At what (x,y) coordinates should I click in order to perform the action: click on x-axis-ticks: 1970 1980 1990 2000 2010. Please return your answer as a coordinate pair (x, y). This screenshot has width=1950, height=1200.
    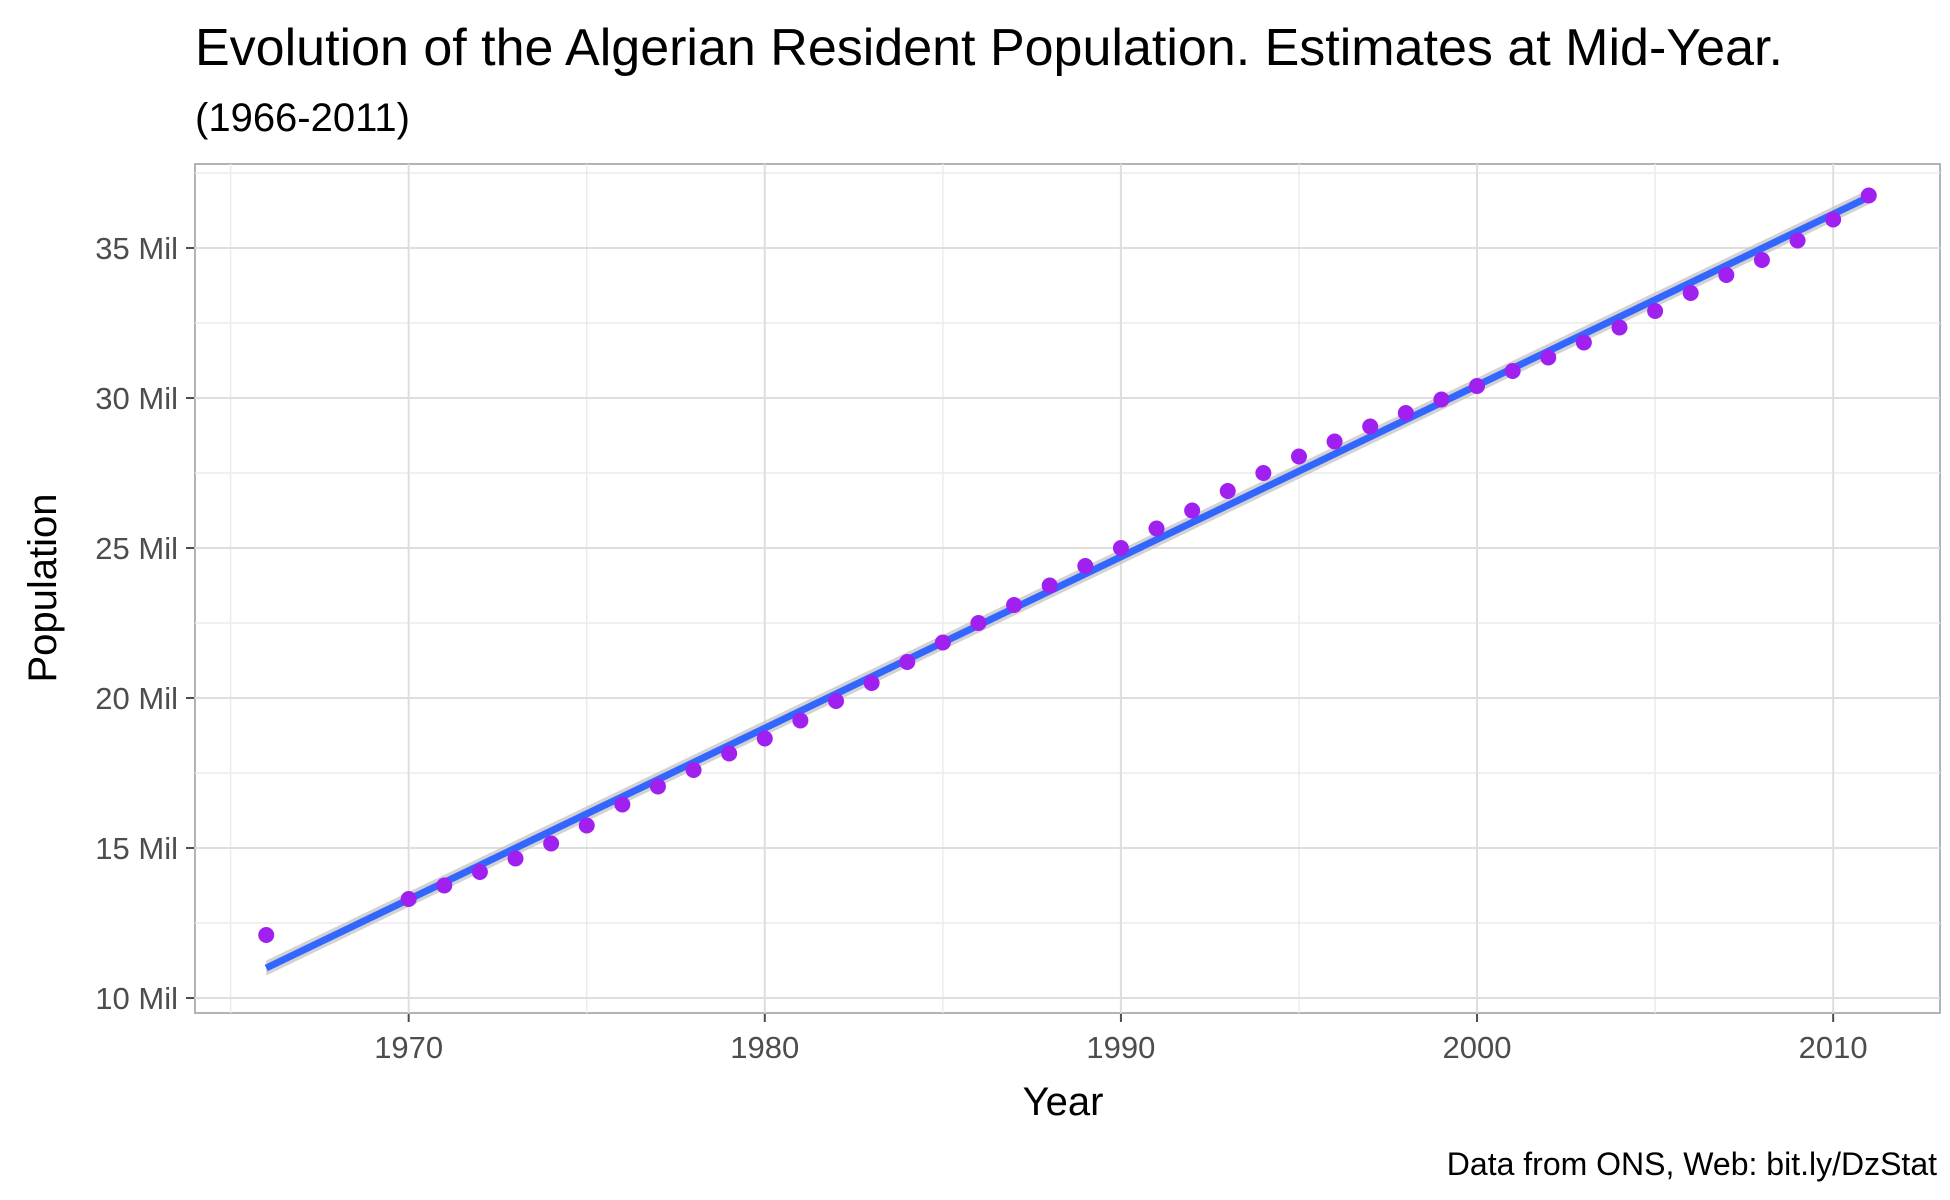
    Looking at the image, I should click on (1121, 1039).